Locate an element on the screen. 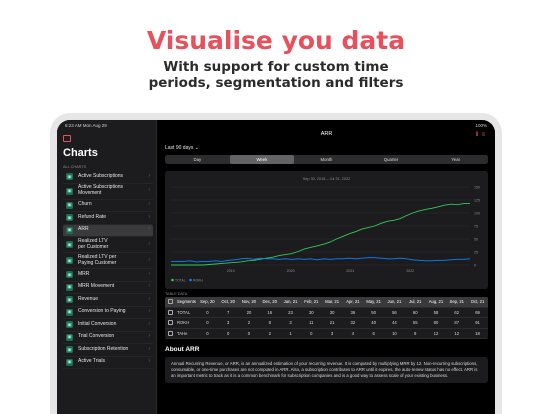 The height and width of the screenshot is (414, 552). table-cell: 6 is located at coordinates (373, 333).